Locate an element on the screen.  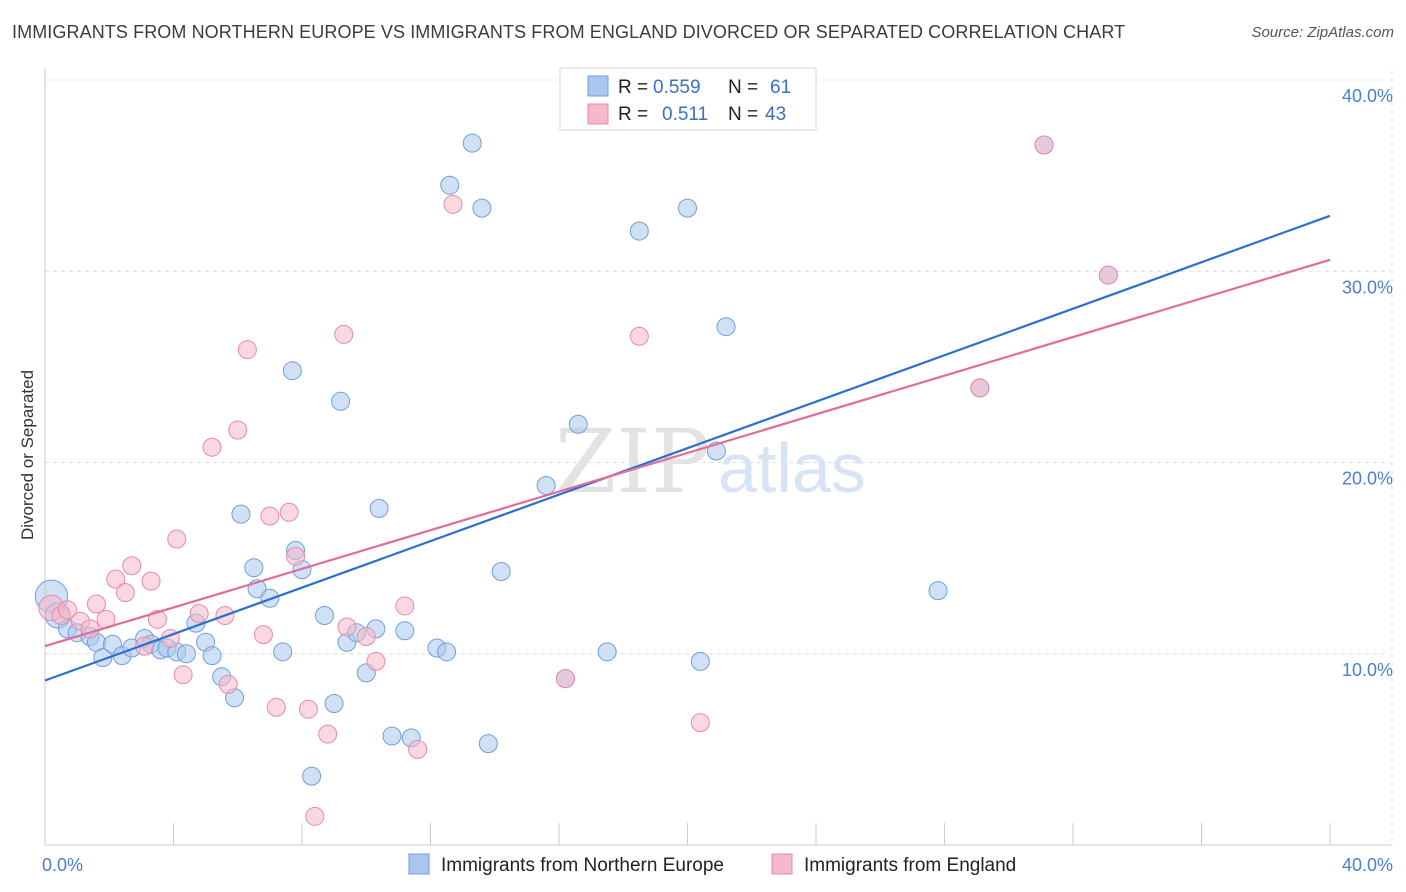
legend-n-label-2: N = is located at coordinates (743, 114).